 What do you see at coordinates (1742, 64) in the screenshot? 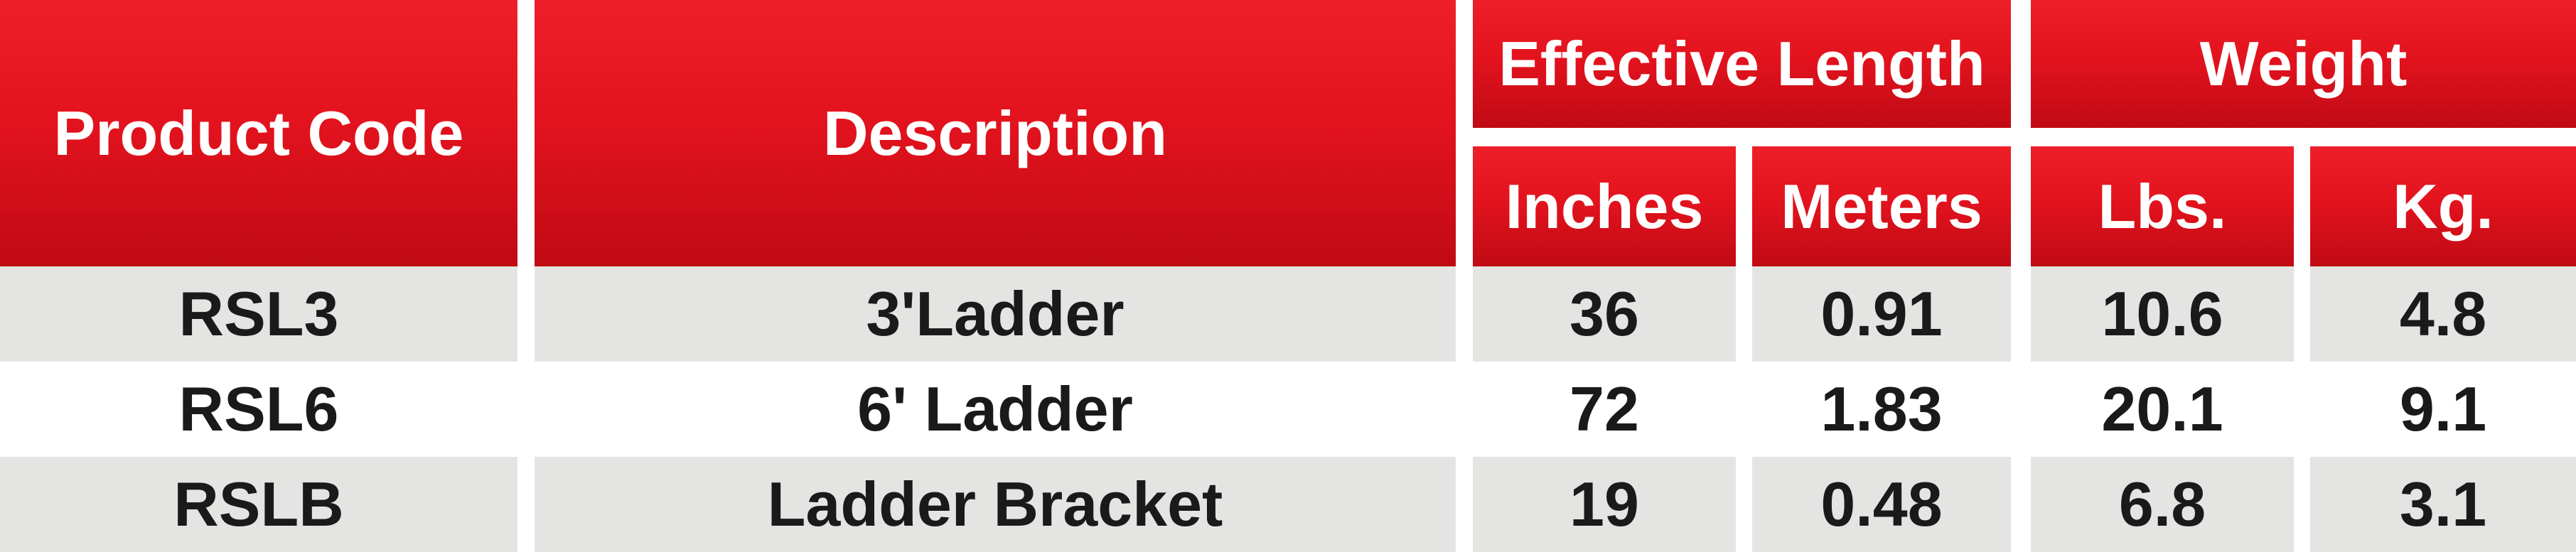
I see `header-effective-length: Effective Length` at bounding box center [1742, 64].